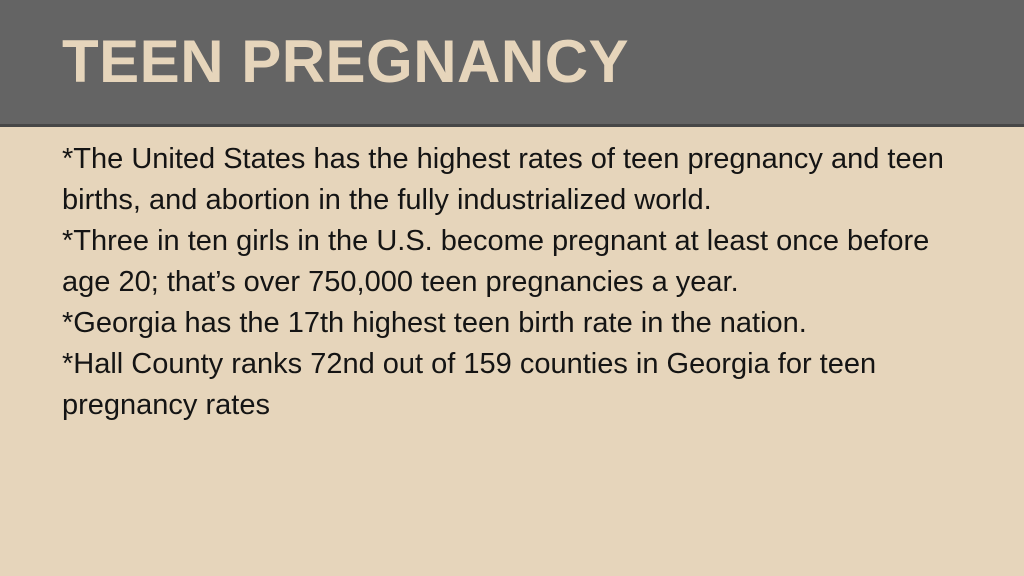  I want to click on slide-title: TEEN PREGNANCY, so click(346, 61).